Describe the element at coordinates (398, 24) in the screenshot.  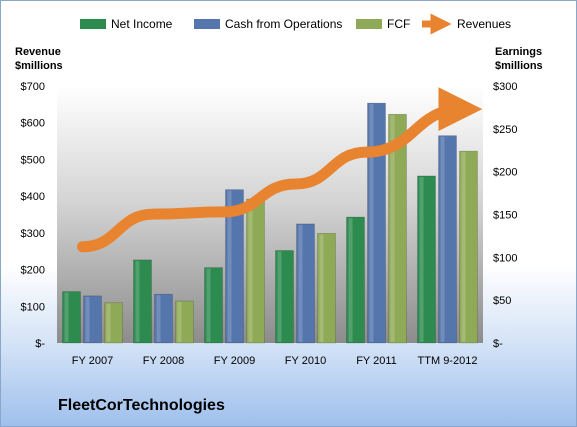
I see `legend-label-fcf: FCF` at that location.